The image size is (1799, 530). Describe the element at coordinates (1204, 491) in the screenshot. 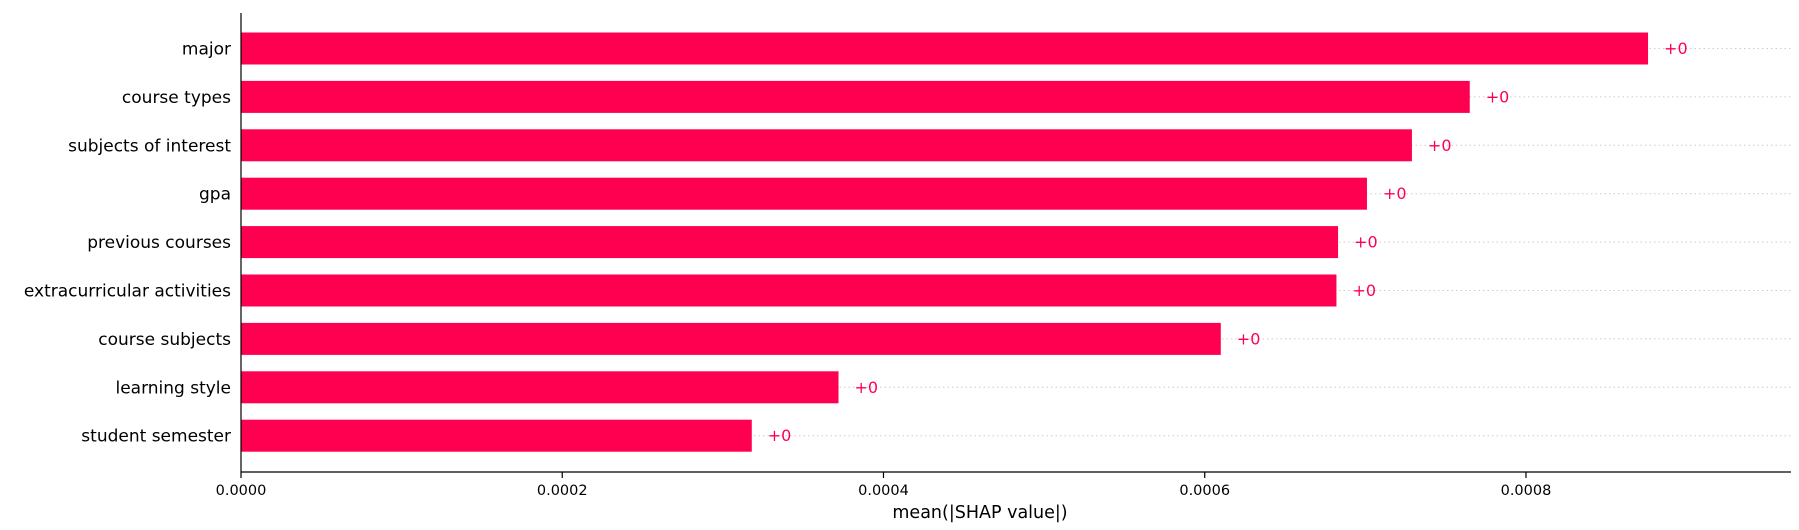

I see `x-tick-label: 0.0006` at that location.